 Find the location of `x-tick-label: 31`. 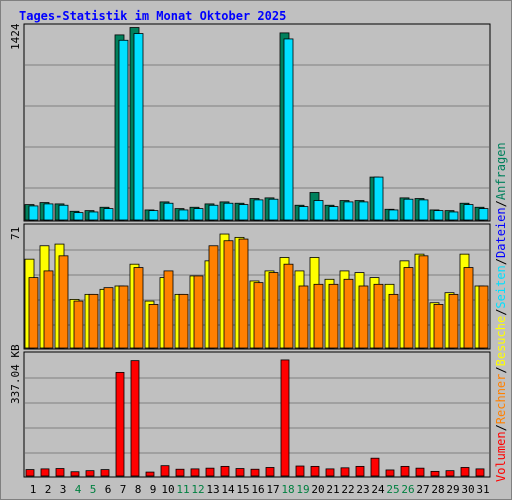

x-tick-label: 31 is located at coordinates (482, 489).